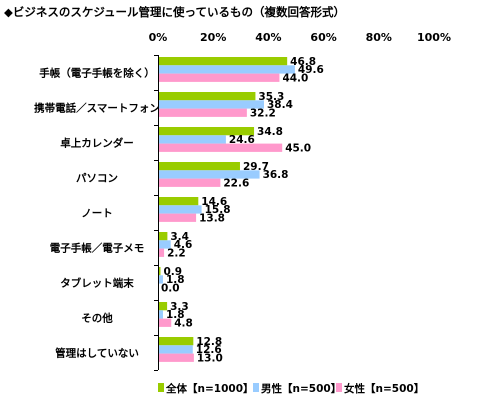 The height and width of the screenshot is (411, 478). Describe the element at coordinates (97, 73) in the screenshot. I see `category-label: 手帳（電子手帳を除く）` at that location.